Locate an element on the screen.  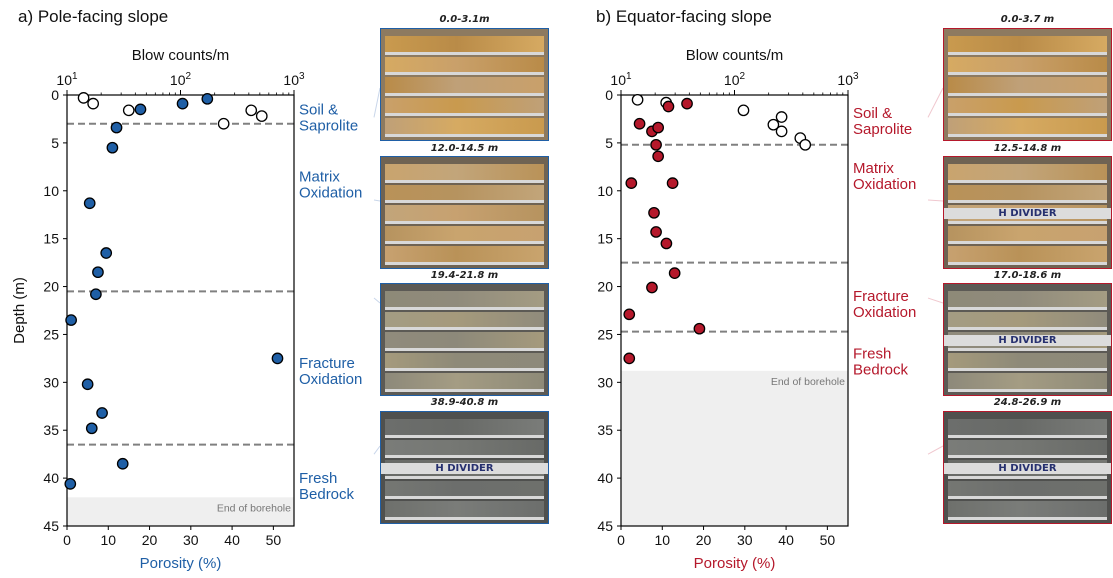
x-top-tick-label: 10¹ is located at coordinates (621, 79).